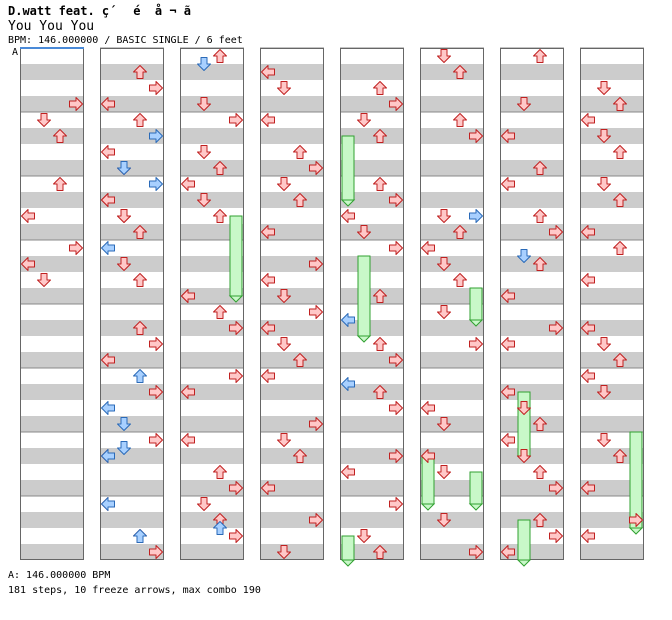 Image resolution: width=672 pixels, height=620 pixels. Describe the element at coordinates (348, 563) in the screenshot. I see `freeze-tail-left` at that location.